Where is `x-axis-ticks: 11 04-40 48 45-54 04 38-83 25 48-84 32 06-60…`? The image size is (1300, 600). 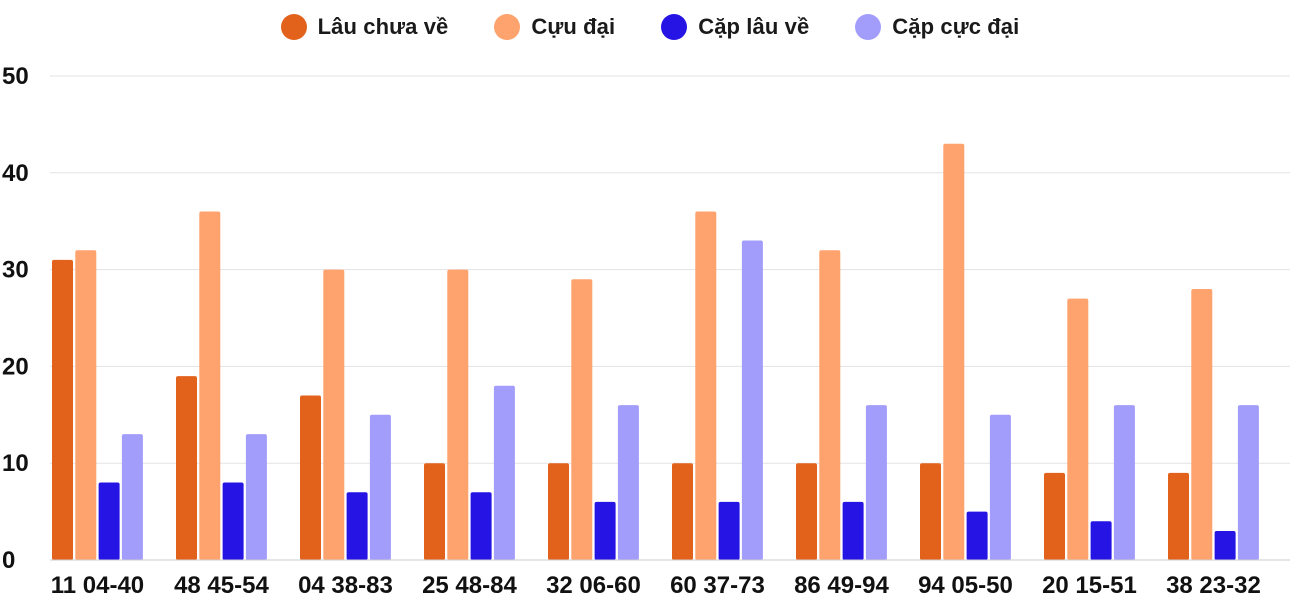 x-axis-ticks: 11 04-40 48 45-54 04 38-83 25 48-84 32 06-60… is located at coordinates (656, 585).